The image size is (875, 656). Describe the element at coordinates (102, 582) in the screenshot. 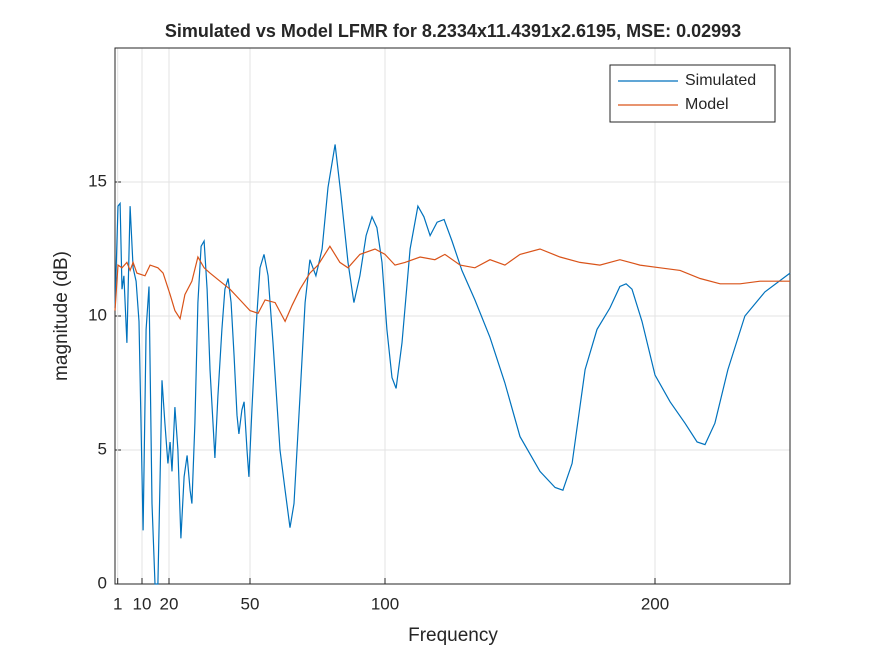

I see `y-tick-label: 0` at that location.